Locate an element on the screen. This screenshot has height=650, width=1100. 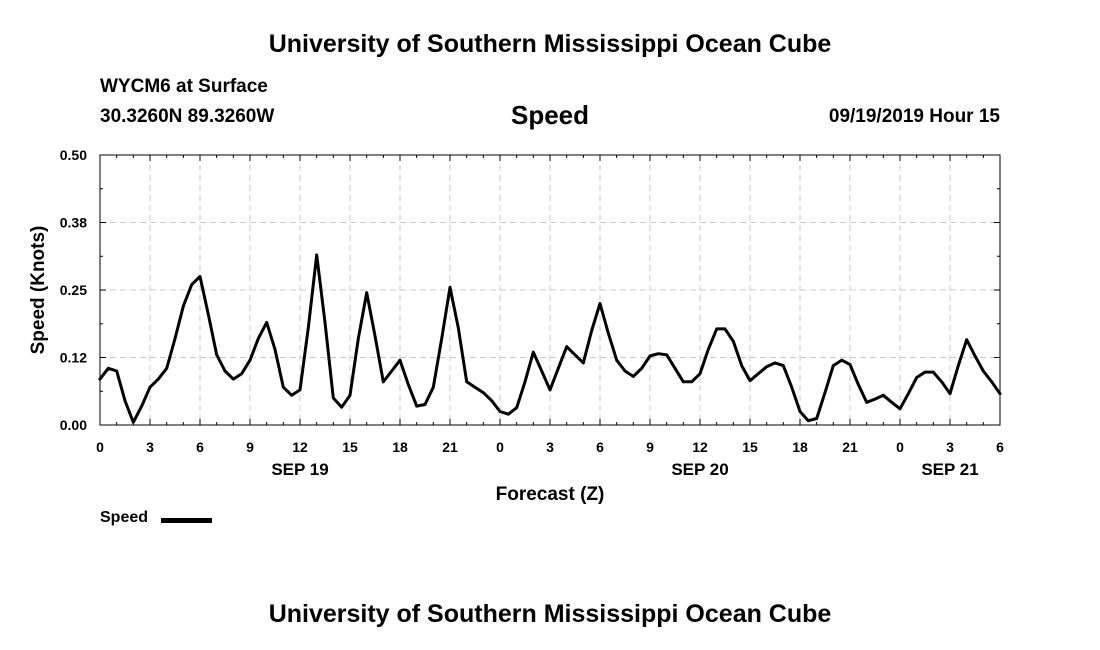
date-label: SEP 19 is located at coordinates (299, 469).